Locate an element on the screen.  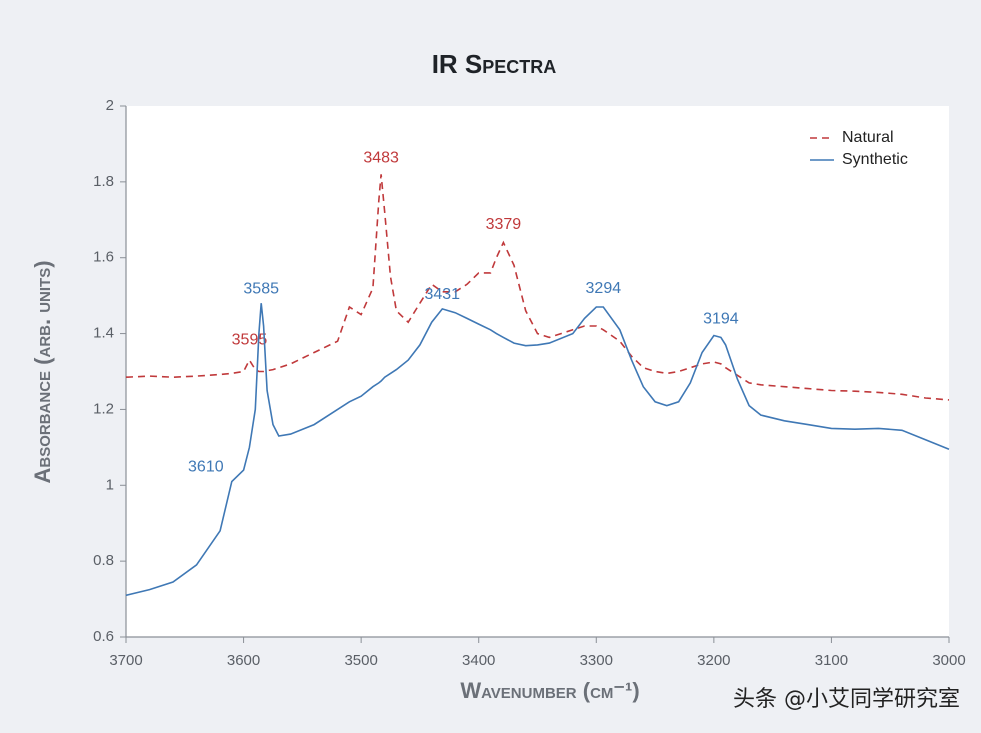
chart-title: IR Spectra is located at coordinates (494, 64).